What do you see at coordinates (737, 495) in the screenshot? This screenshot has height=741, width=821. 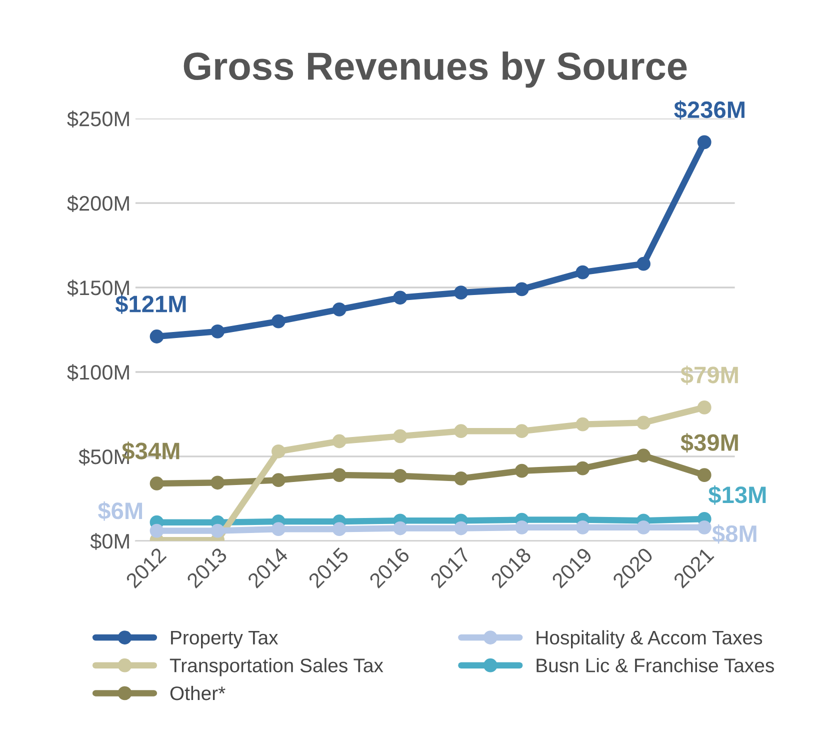 I see `data-label: $13M` at bounding box center [737, 495].